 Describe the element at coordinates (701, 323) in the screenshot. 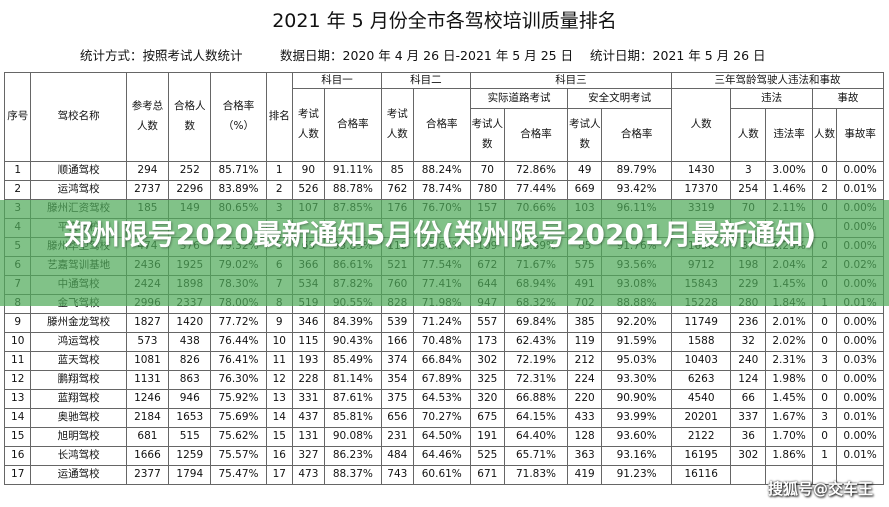

I see `cell-people: 11749` at that location.